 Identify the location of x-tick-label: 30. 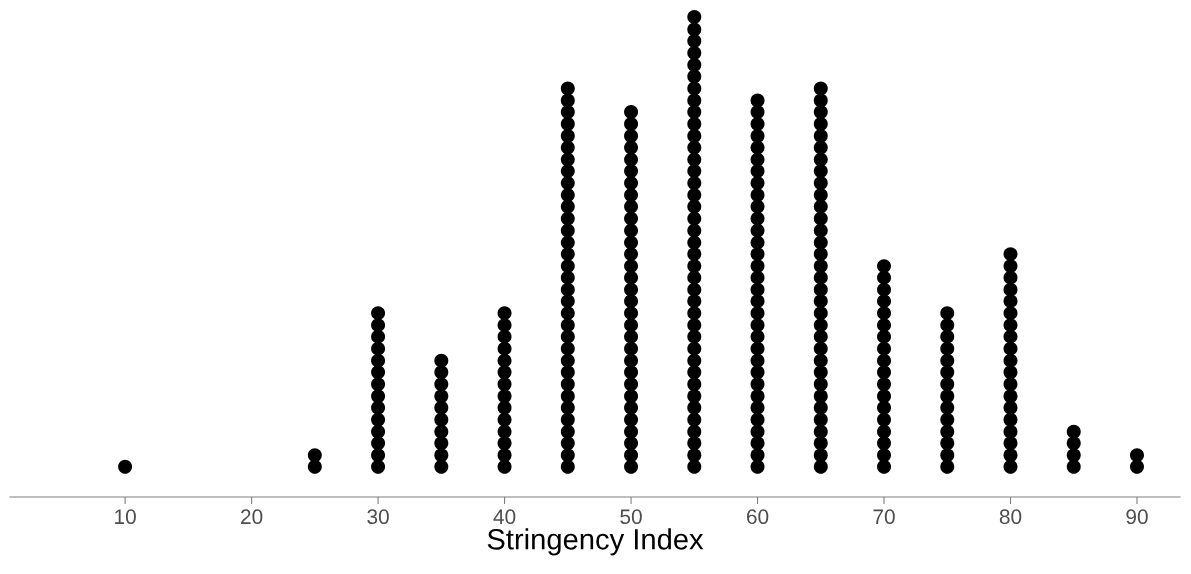
(378, 517).